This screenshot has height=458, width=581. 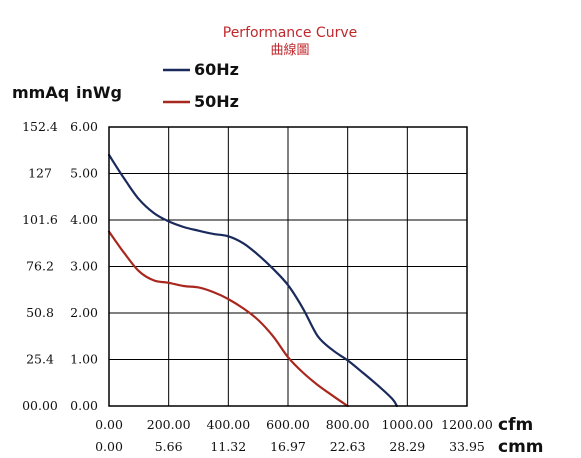 I want to click on x2-tick-label: 11.32, so click(x=228, y=446).